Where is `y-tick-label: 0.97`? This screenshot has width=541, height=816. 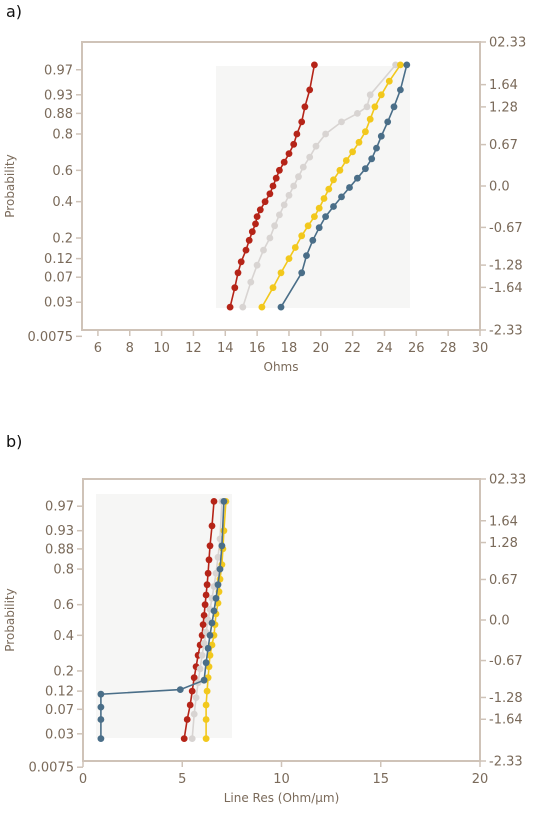 y-tick-label: 0.97 is located at coordinates (59, 507).